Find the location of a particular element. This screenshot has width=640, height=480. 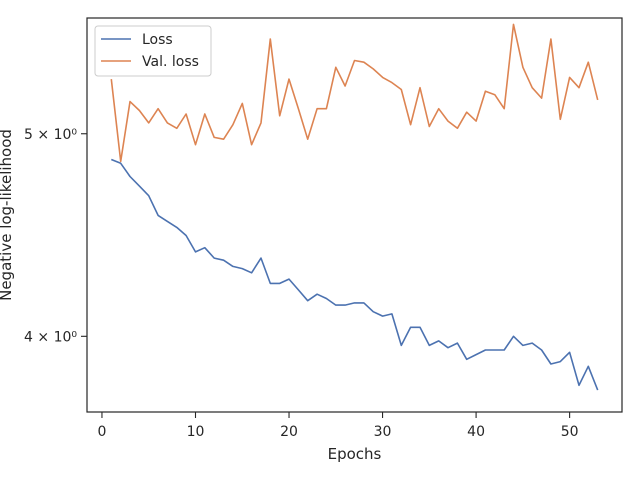

y-axis: 4 × 10⁰ 5 × 10⁰ is located at coordinates (55, 236).